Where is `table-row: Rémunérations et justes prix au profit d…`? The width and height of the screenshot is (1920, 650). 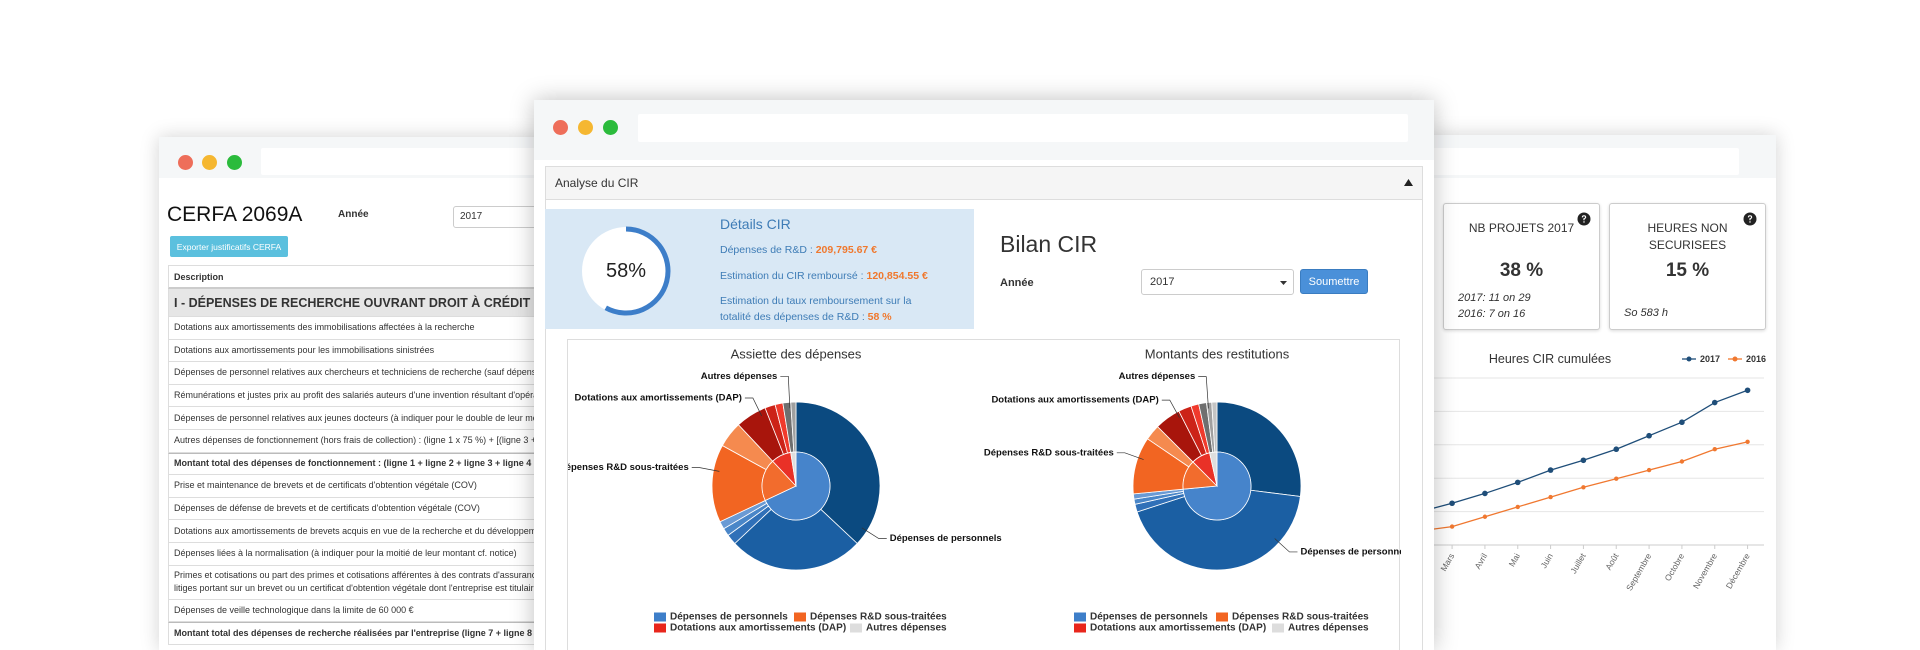 table-row: Rémunérations et justes prix au profit d… is located at coordinates (458, 396).